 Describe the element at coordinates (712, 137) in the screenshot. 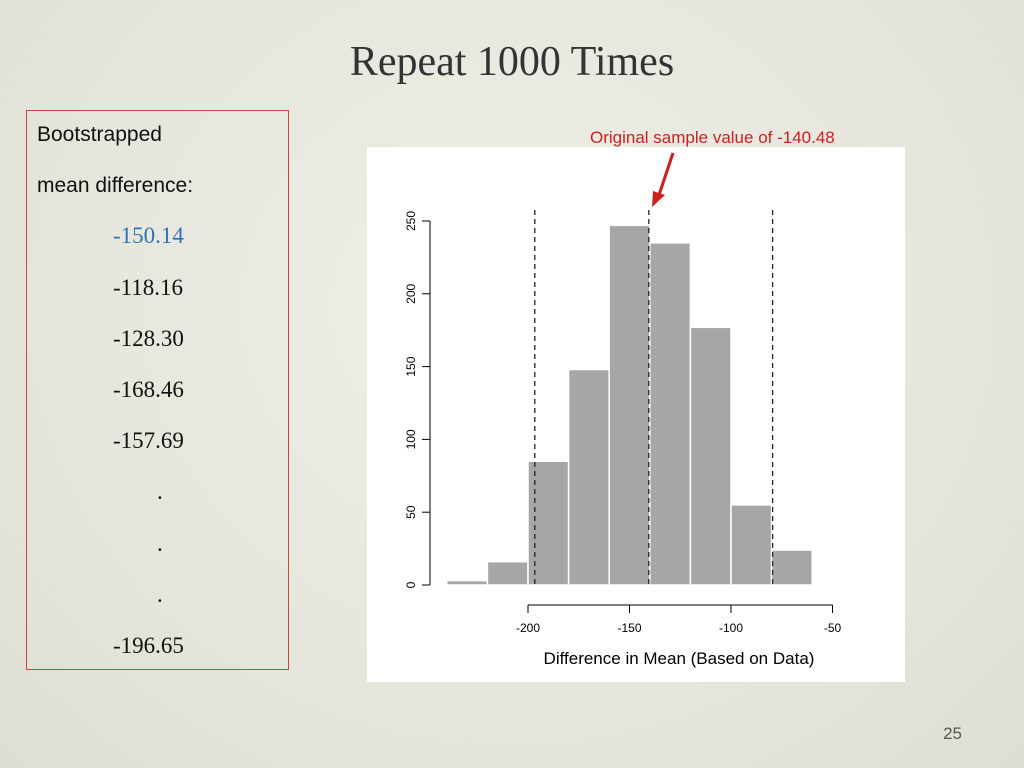

I see `original-sample-annotation: Original sample value of -140.48` at that location.